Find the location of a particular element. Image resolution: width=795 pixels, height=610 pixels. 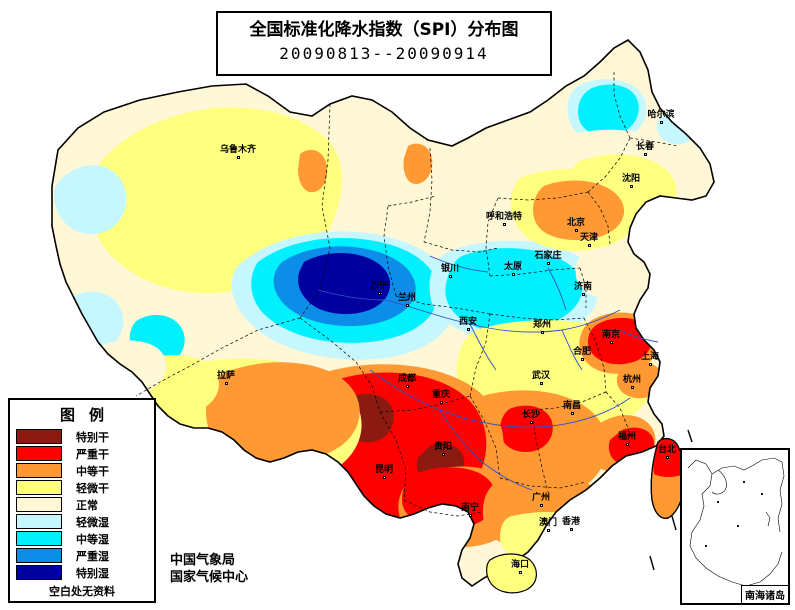

city-label: 哈尔滨 is located at coordinates (661, 117).